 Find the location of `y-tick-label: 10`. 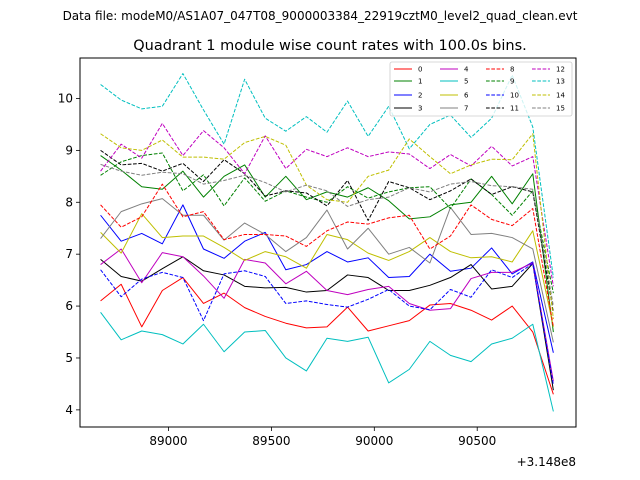

y-tick-label: 10 is located at coordinates (65, 98).